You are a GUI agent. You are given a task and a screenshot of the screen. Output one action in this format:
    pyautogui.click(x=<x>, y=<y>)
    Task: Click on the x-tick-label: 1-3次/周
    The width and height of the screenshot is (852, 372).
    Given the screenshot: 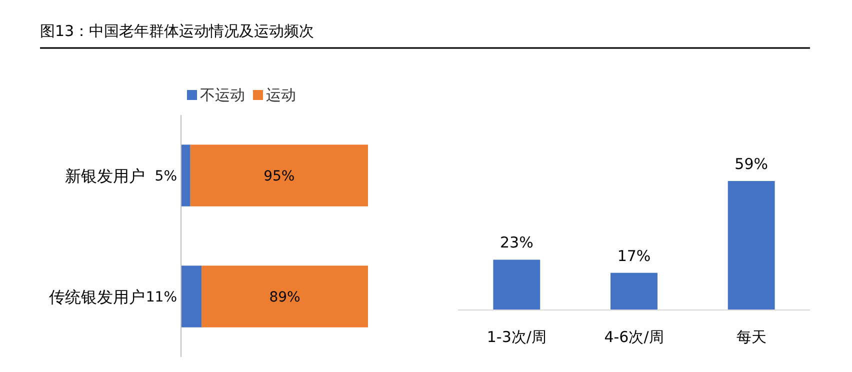 What is the action you would take?
    pyautogui.click(x=516, y=337)
    